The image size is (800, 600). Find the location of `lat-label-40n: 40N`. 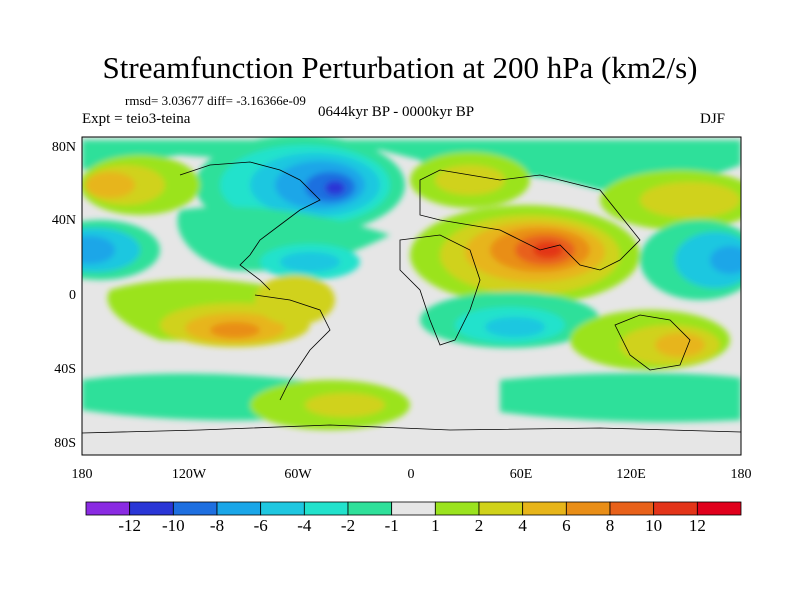

lat-label-40n: 40N is located at coordinates (63, 220).